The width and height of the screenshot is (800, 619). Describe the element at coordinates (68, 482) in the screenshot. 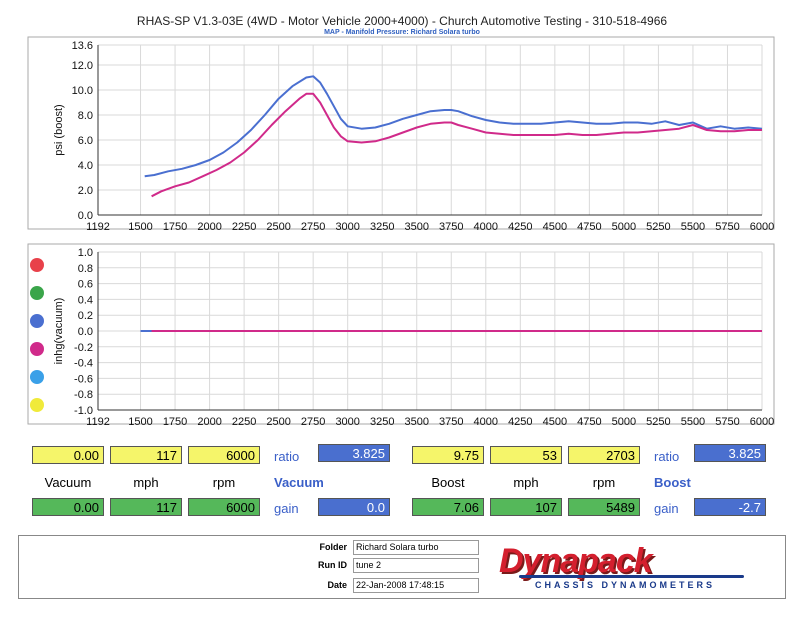

I see `vacuum-label: Vacuum` at that location.